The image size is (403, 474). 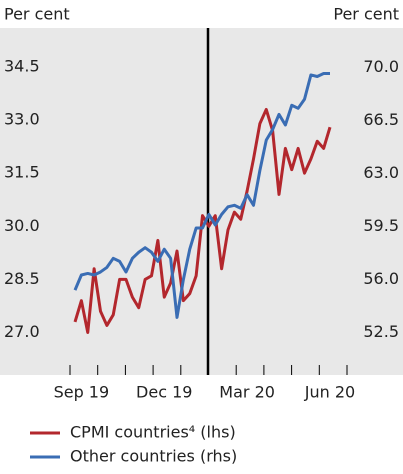 What do you see at coordinates (153, 456) in the screenshot?
I see `legend-label: Other countries (rhs)` at bounding box center [153, 456].